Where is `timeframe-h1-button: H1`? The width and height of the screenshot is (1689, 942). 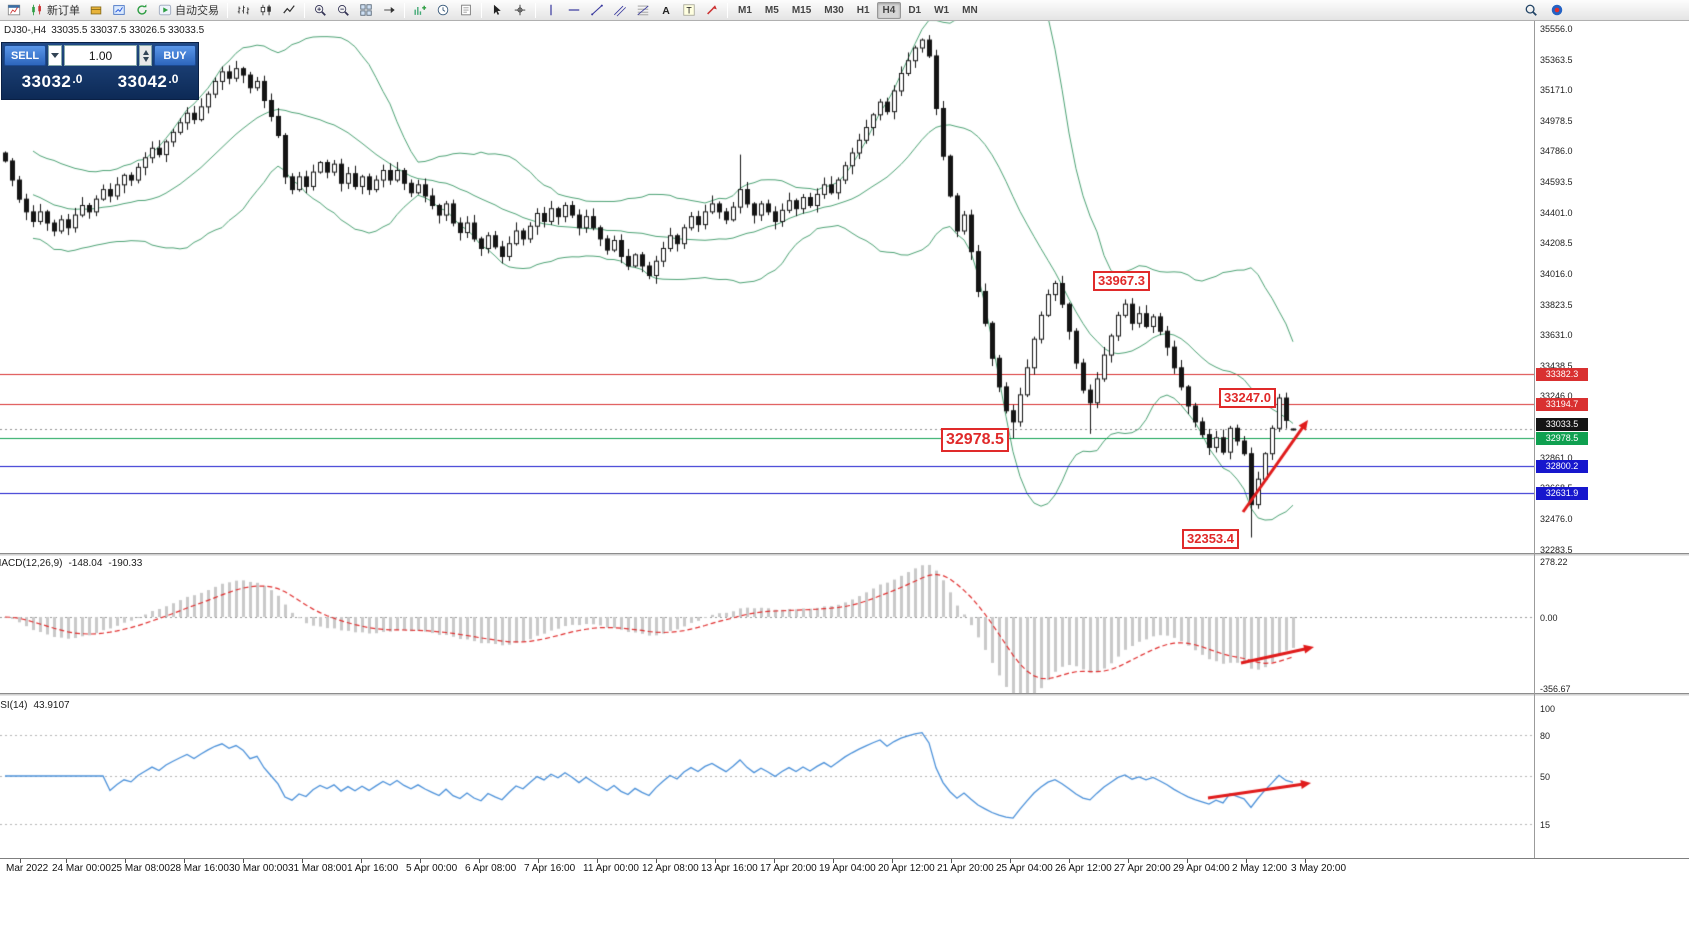
timeframe-h1-button: H1 is located at coordinates (863, 10).